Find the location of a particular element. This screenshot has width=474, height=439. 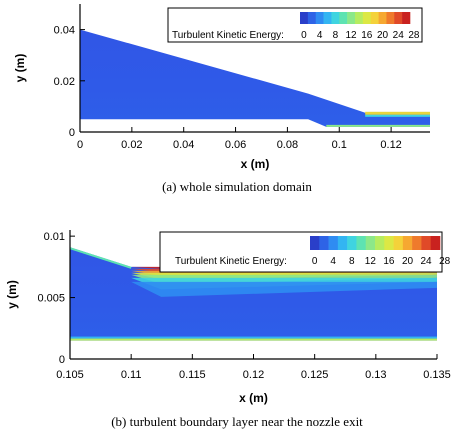

x-tick-label: 0.02 is located at coordinates (131, 145).